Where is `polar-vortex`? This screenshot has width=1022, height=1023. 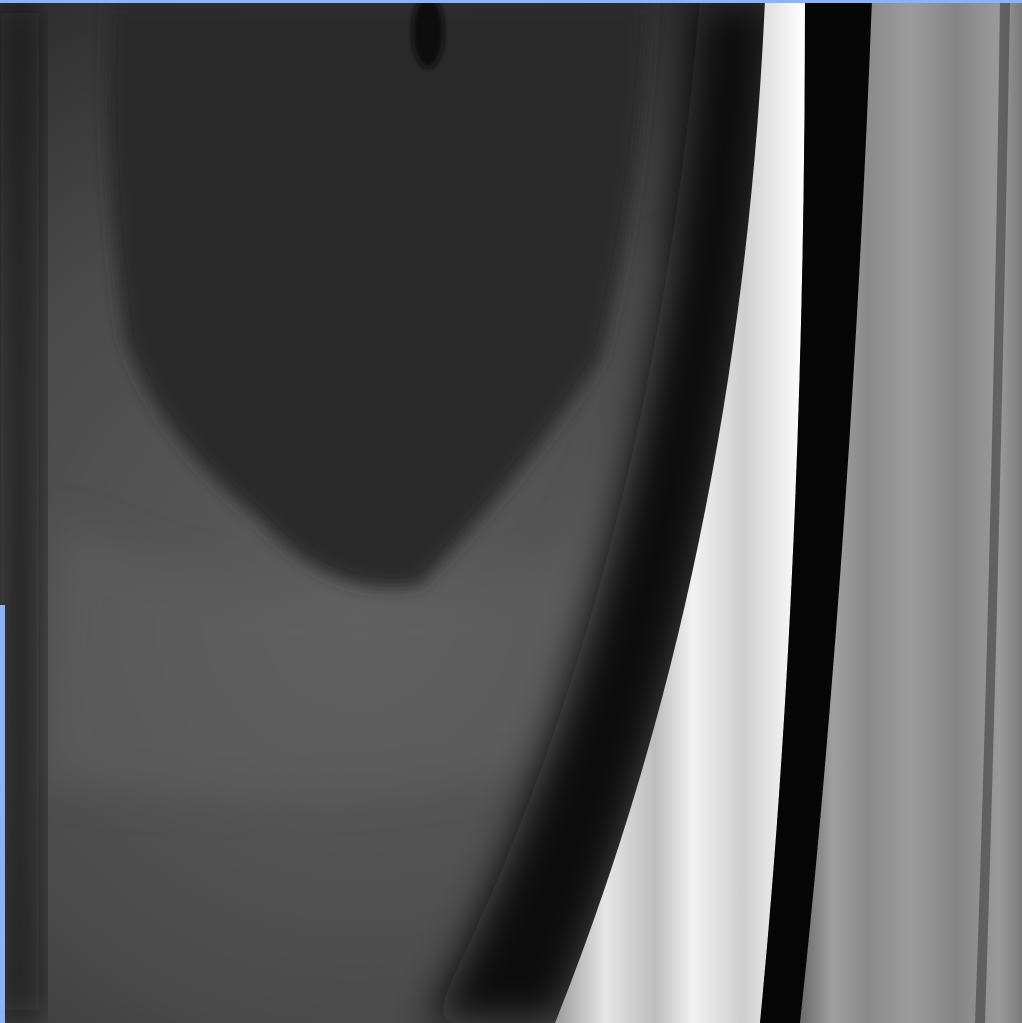
polar-vortex is located at coordinates (428, 34).